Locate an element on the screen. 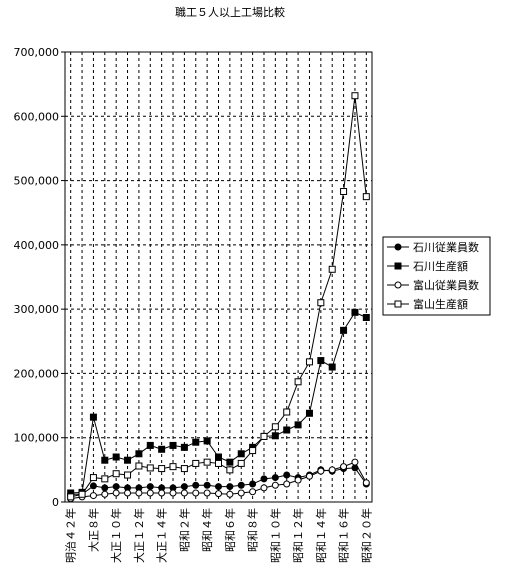 The height and width of the screenshot is (578, 512). legend-label: 富山生産額 is located at coordinates (440, 304).